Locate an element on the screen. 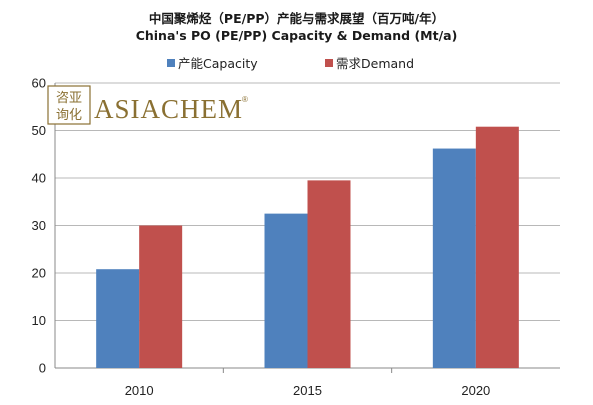  bar-capacity-2020 is located at coordinates (454, 258).